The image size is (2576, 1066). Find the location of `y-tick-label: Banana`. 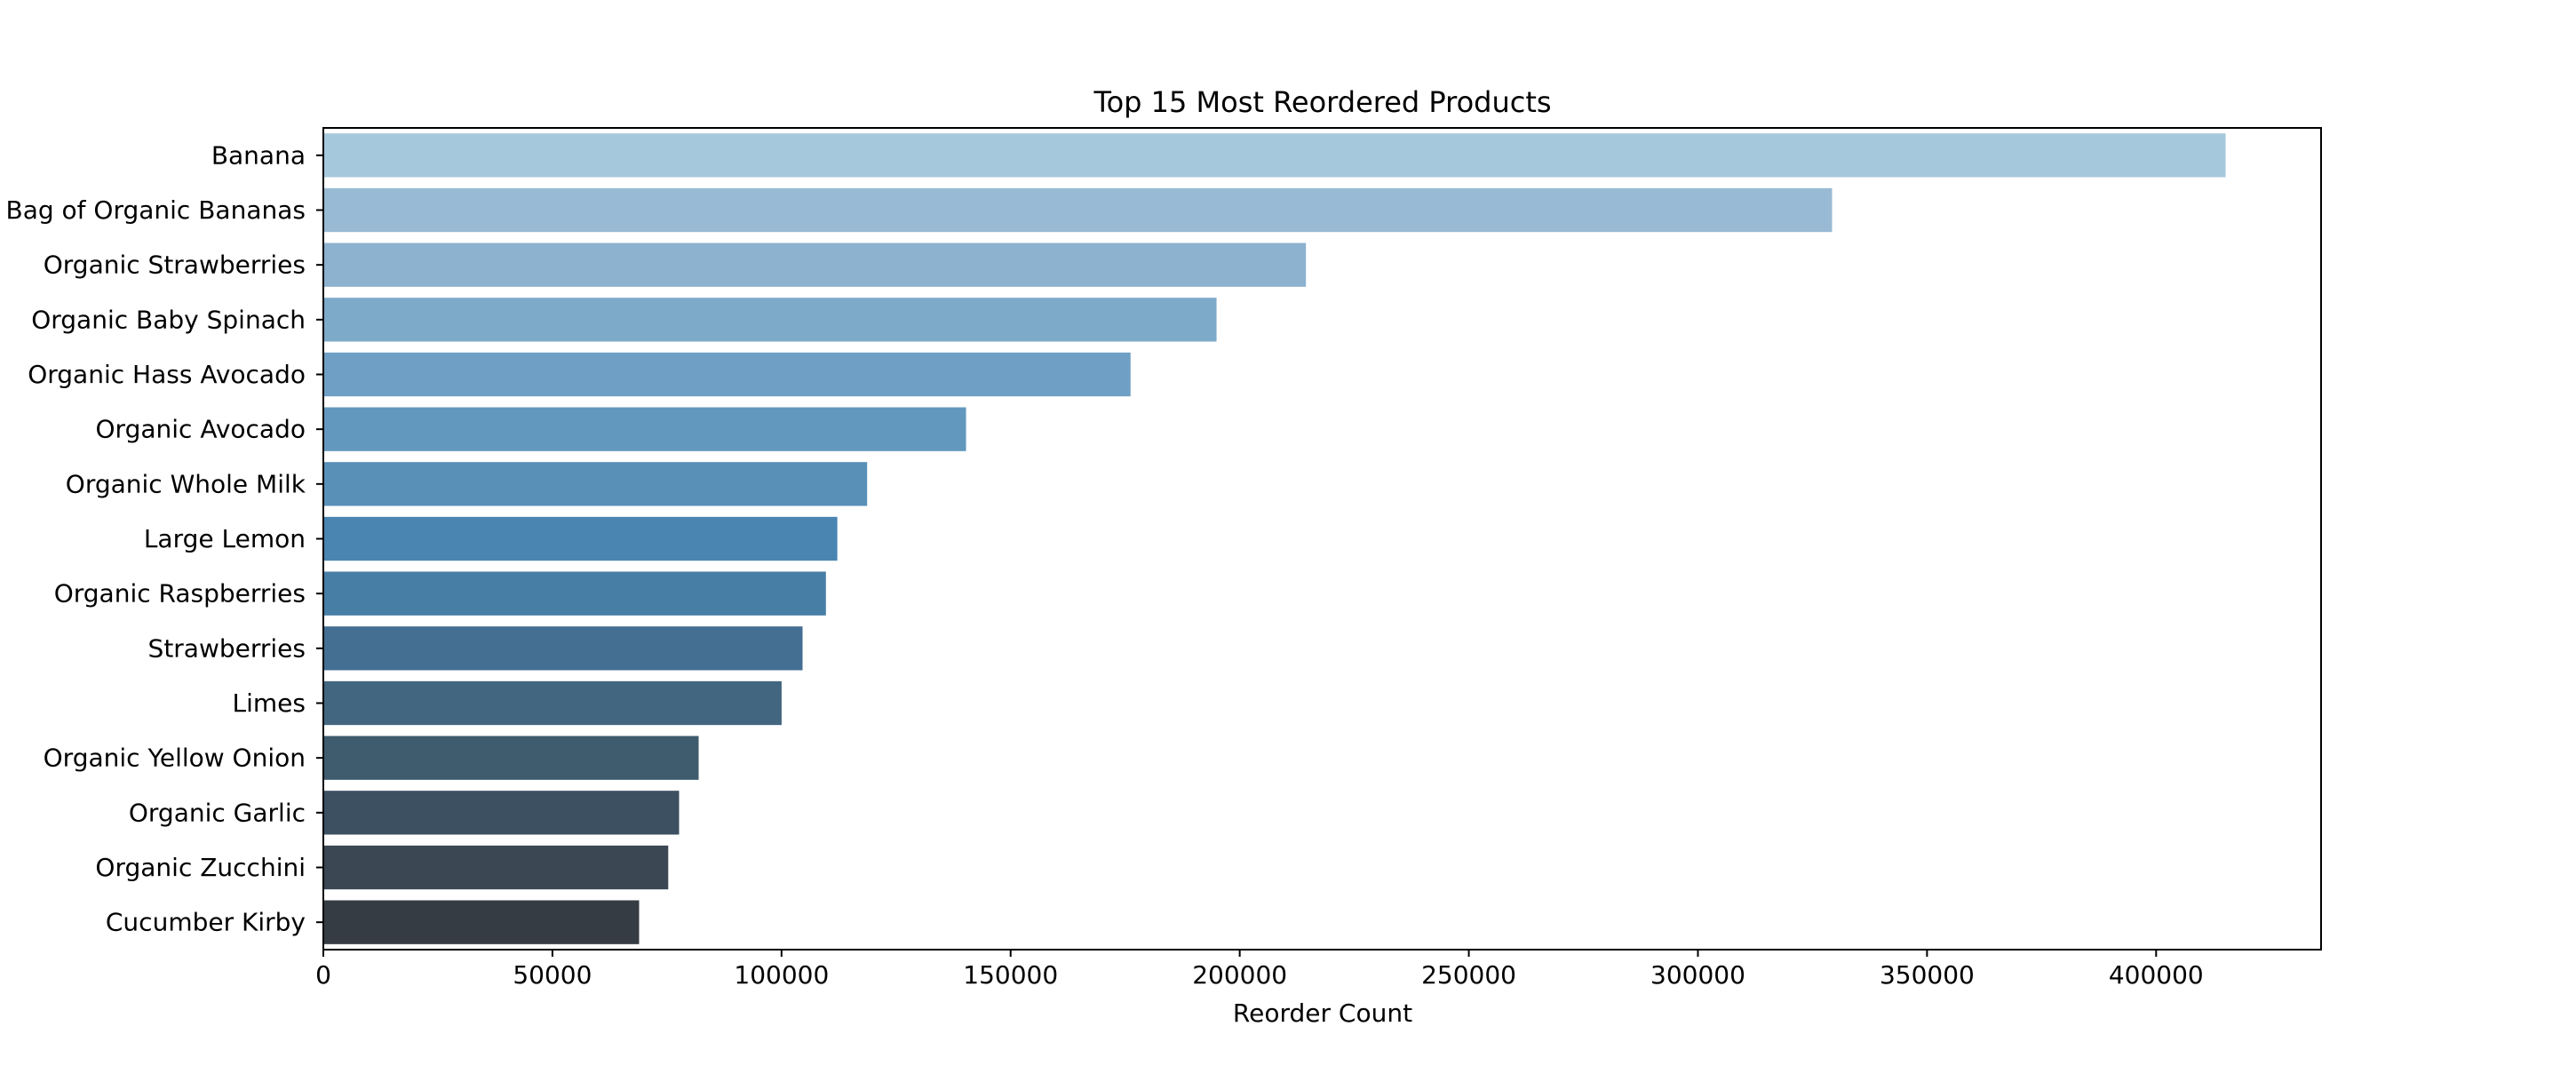

y-tick-label: Banana is located at coordinates (258, 155).